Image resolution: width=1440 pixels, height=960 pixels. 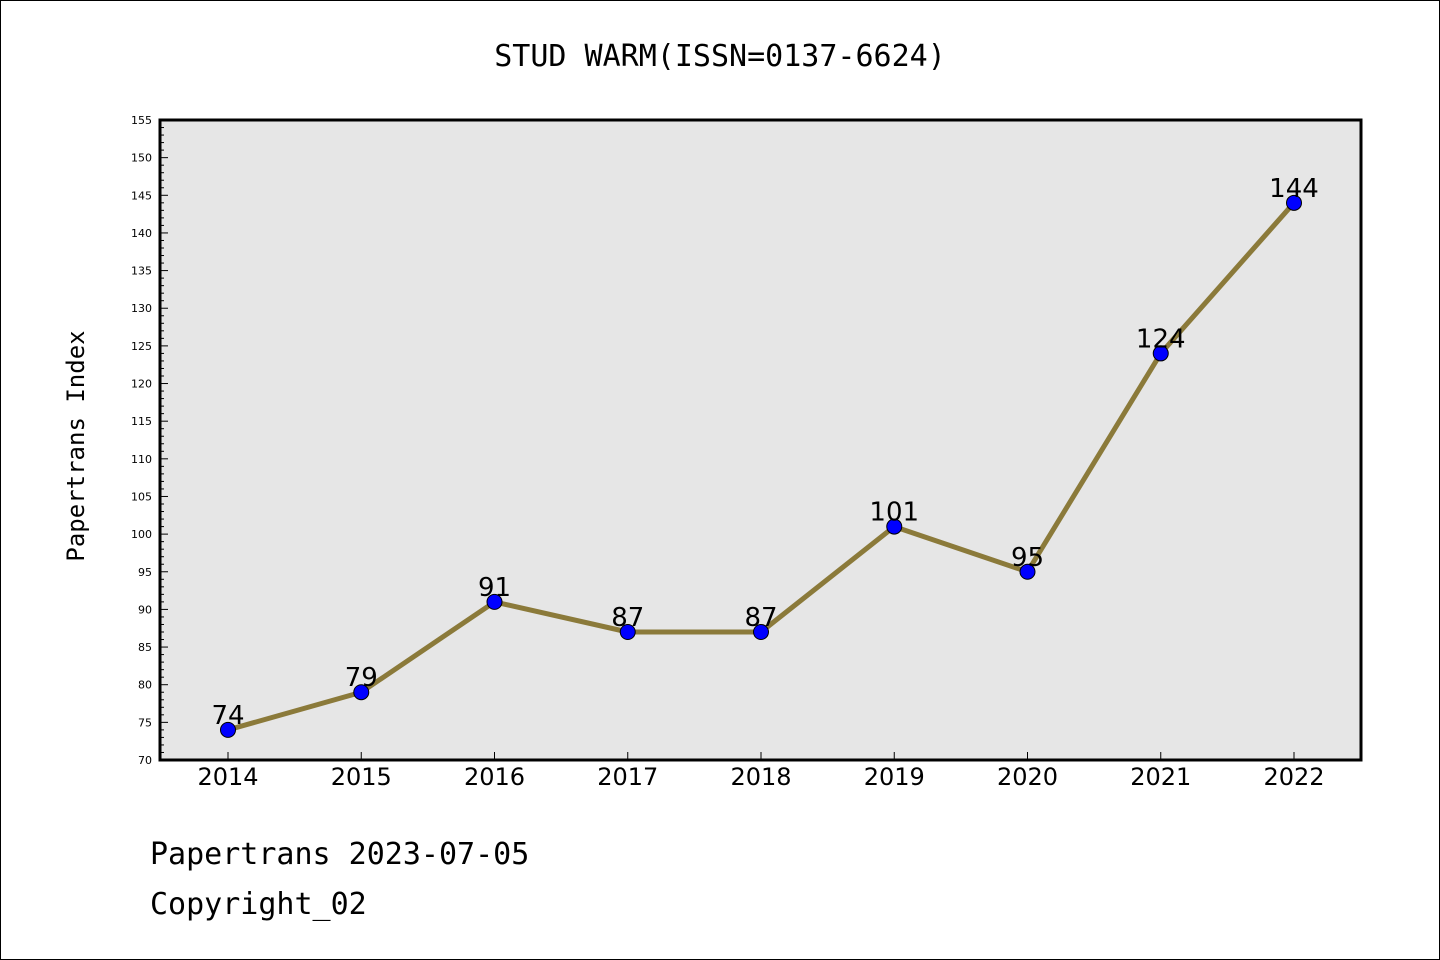 What do you see at coordinates (141, 459) in the screenshot?
I see `y-tick-label: 110` at bounding box center [141, 459].